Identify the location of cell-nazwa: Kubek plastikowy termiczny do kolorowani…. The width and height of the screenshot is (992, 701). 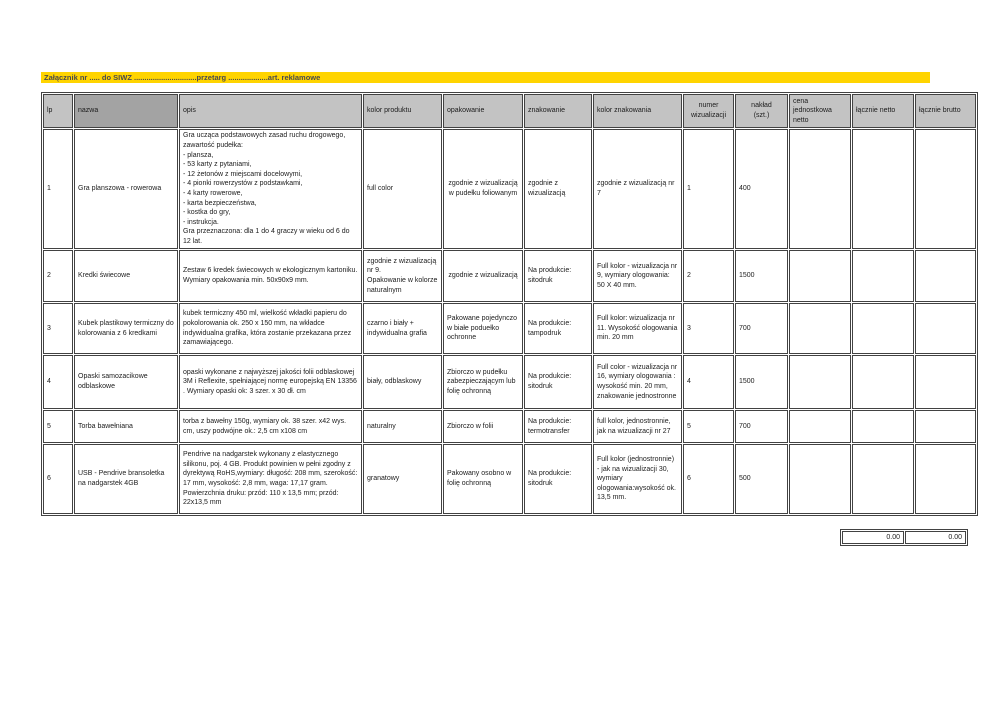
(126, 328).